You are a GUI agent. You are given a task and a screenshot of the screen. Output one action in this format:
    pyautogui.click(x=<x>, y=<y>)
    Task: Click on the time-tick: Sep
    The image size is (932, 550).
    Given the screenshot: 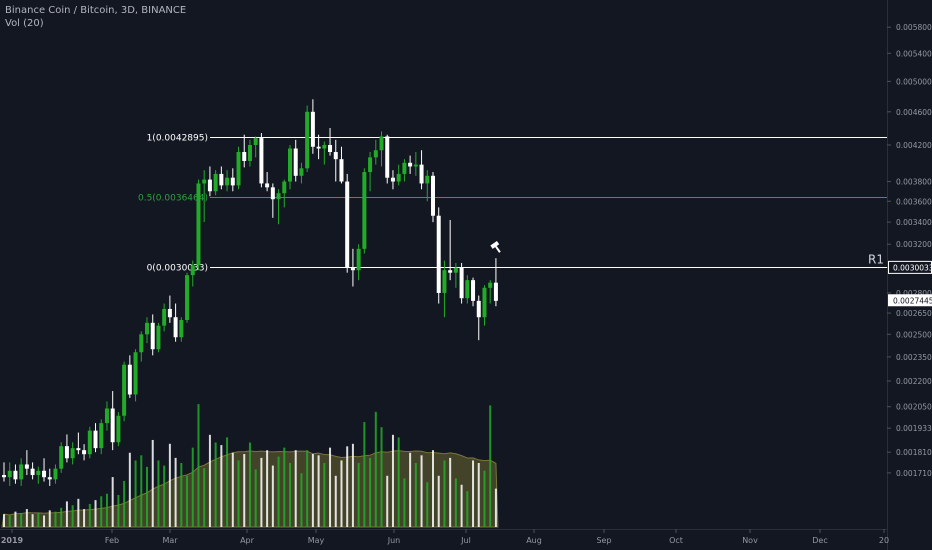 What is the action you would take?
    pyautogui.click(x=604, y=537)
    